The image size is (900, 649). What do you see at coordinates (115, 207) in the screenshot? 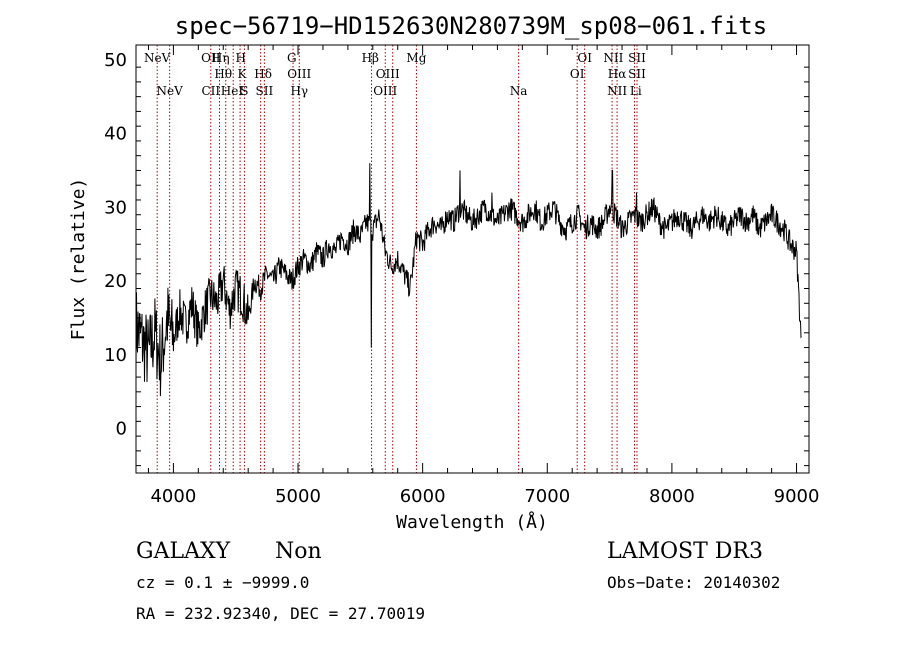
I see `y-tick-label: 30` at bounding box center [115, 207].